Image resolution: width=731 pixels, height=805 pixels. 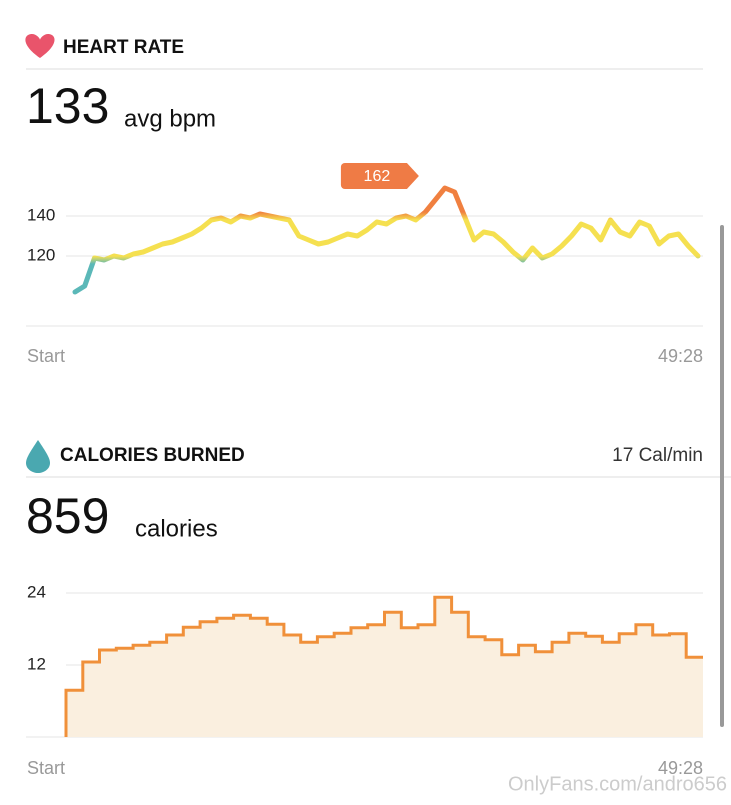 What do you see at coordinates (152, 455) in the screenshot?
I see `section-title: CALORIES BURNED` at bounding box center [152, 455].